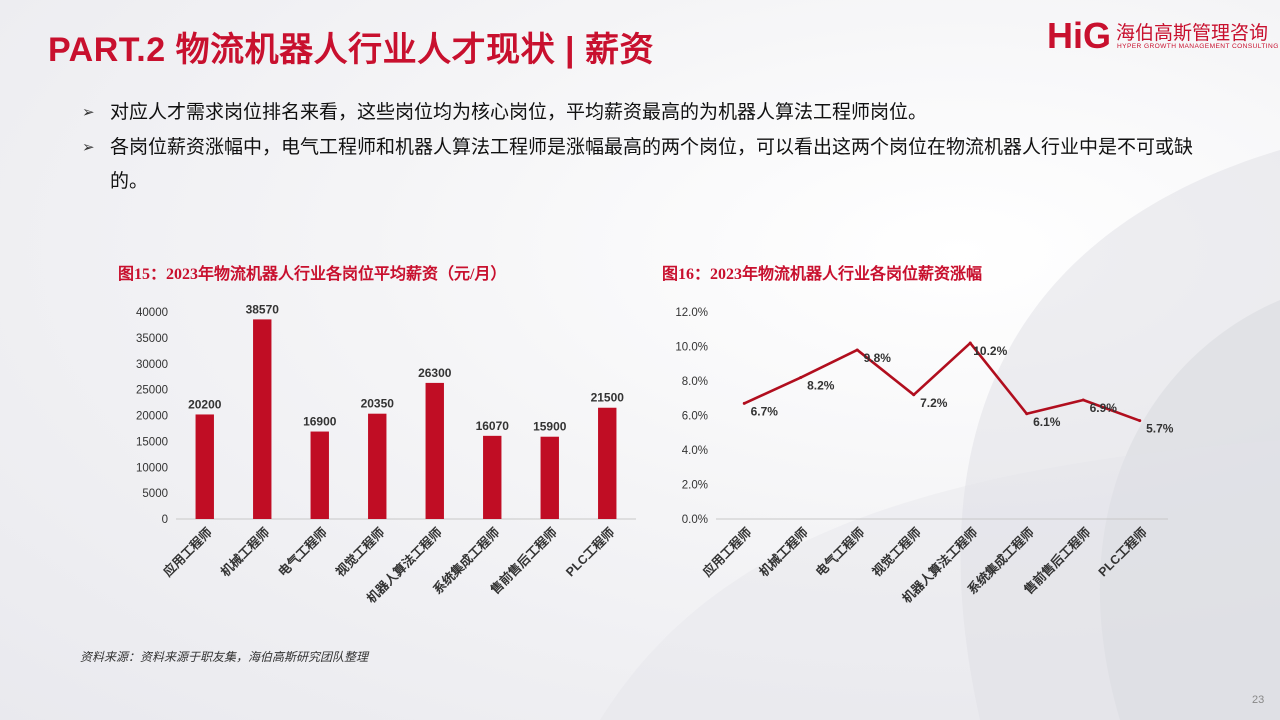  I want to click on series-line, so click(942, 381).